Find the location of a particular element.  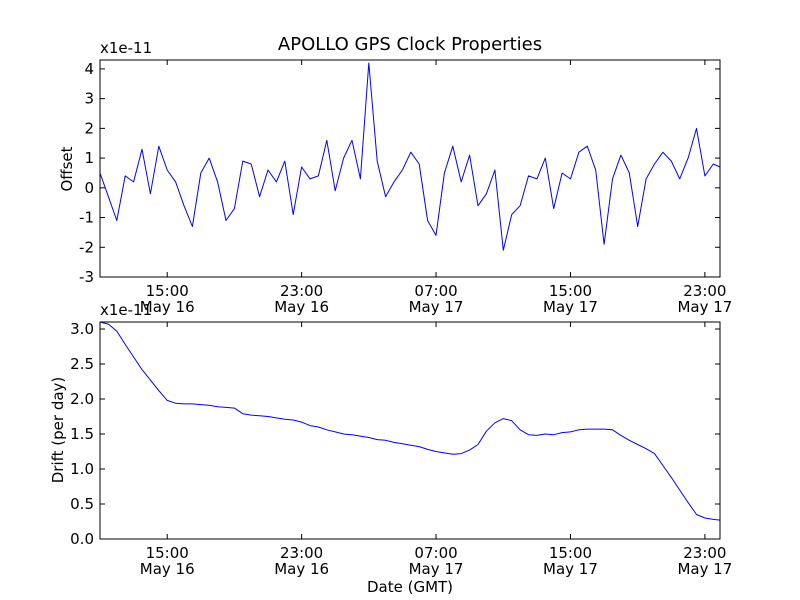

drift-ytick-label: 1.0 is located at coordinates (82, 469).